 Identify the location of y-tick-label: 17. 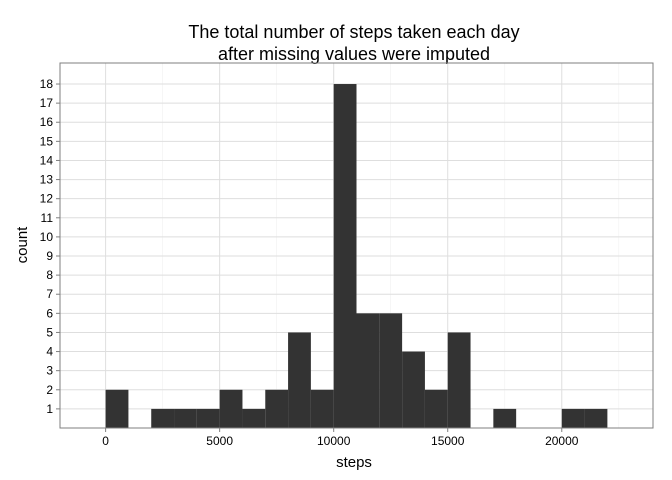
(47, 103).